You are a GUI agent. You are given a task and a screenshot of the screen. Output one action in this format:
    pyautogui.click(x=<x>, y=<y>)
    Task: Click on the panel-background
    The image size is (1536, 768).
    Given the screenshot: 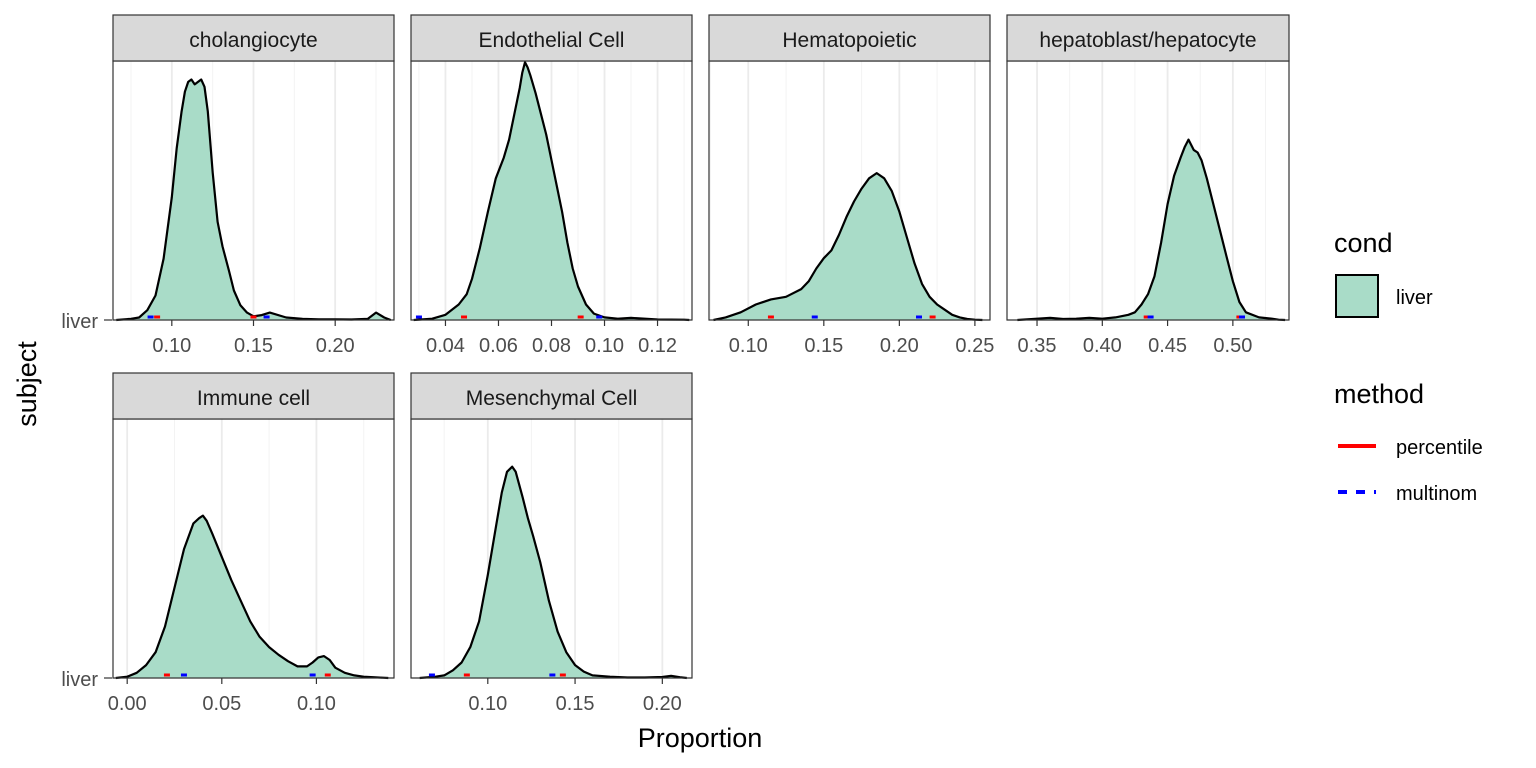 What is the action you would take?
    pyautogui.click(x=1148, y=190)
    